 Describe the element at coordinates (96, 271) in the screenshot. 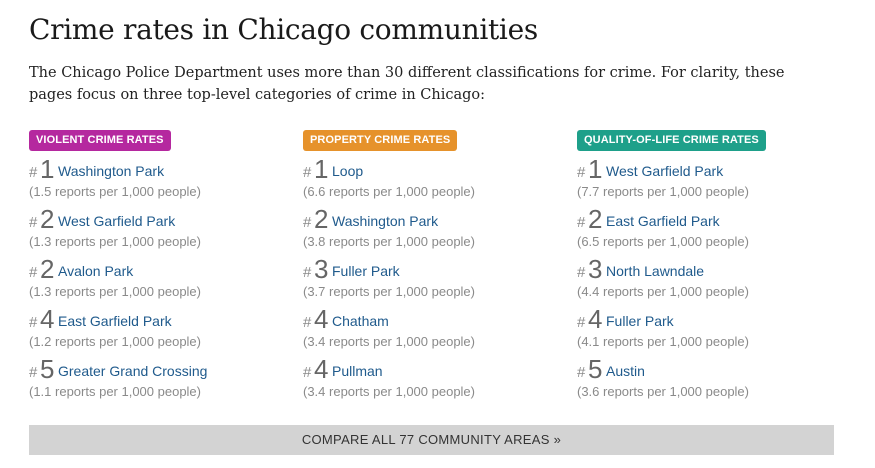

I see `community-link: Avalon Park` at that location.